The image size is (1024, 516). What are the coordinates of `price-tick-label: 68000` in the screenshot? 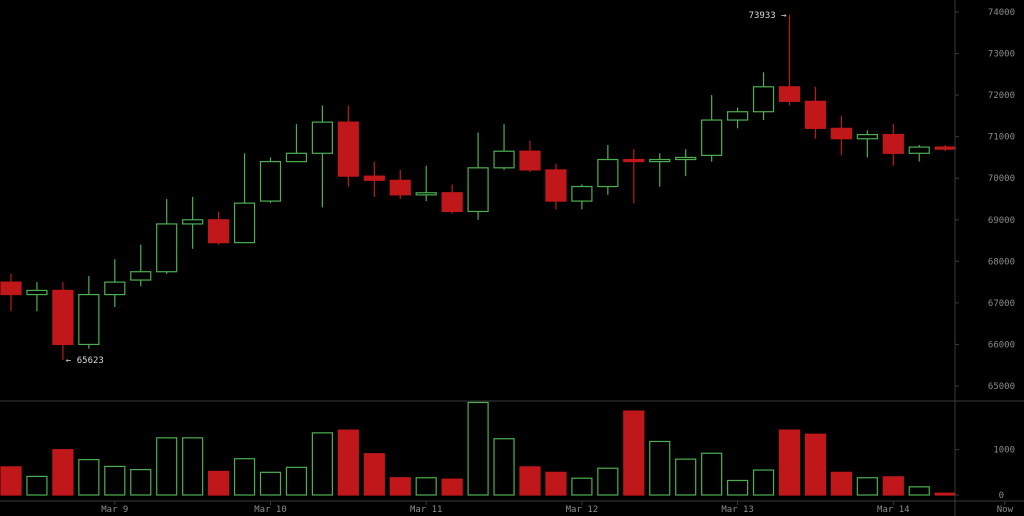 It's located at (1001, 262).